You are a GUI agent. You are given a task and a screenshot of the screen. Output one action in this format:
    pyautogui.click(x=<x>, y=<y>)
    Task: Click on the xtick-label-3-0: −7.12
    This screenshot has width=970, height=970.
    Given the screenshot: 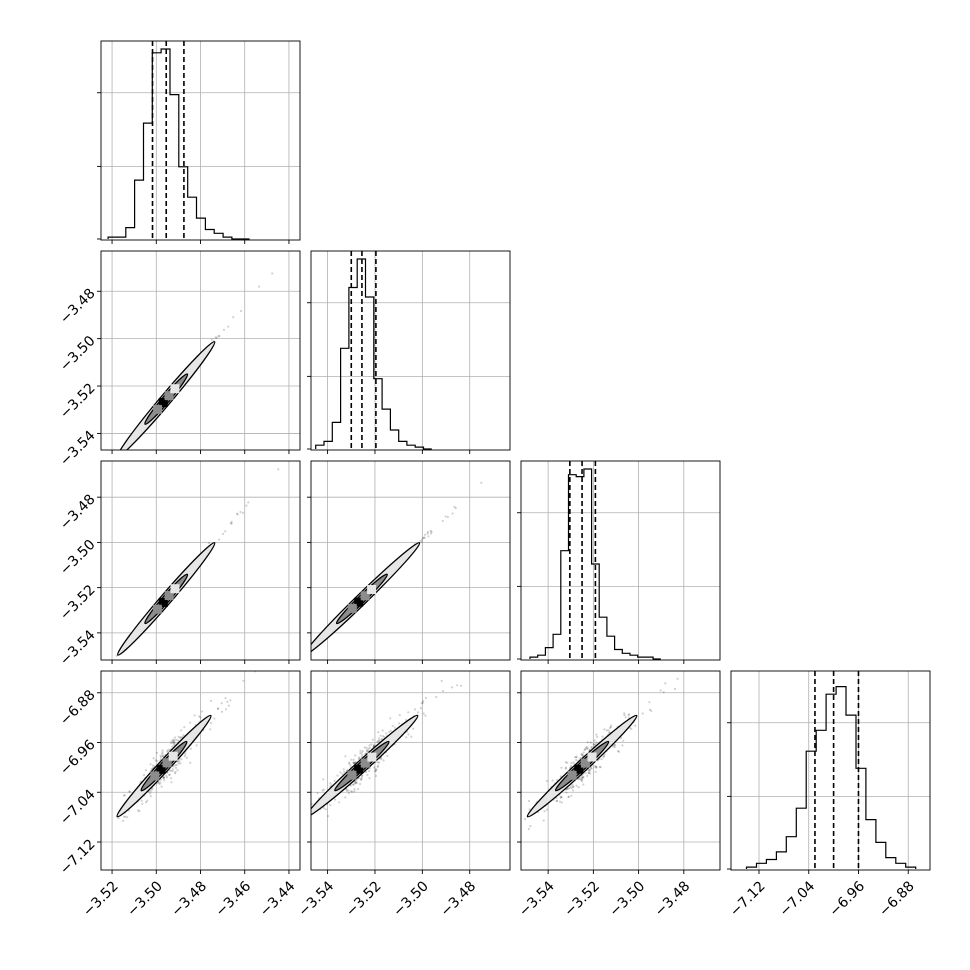 What is the action you would take?
    pyautogui.click(x=748, y=899)
    